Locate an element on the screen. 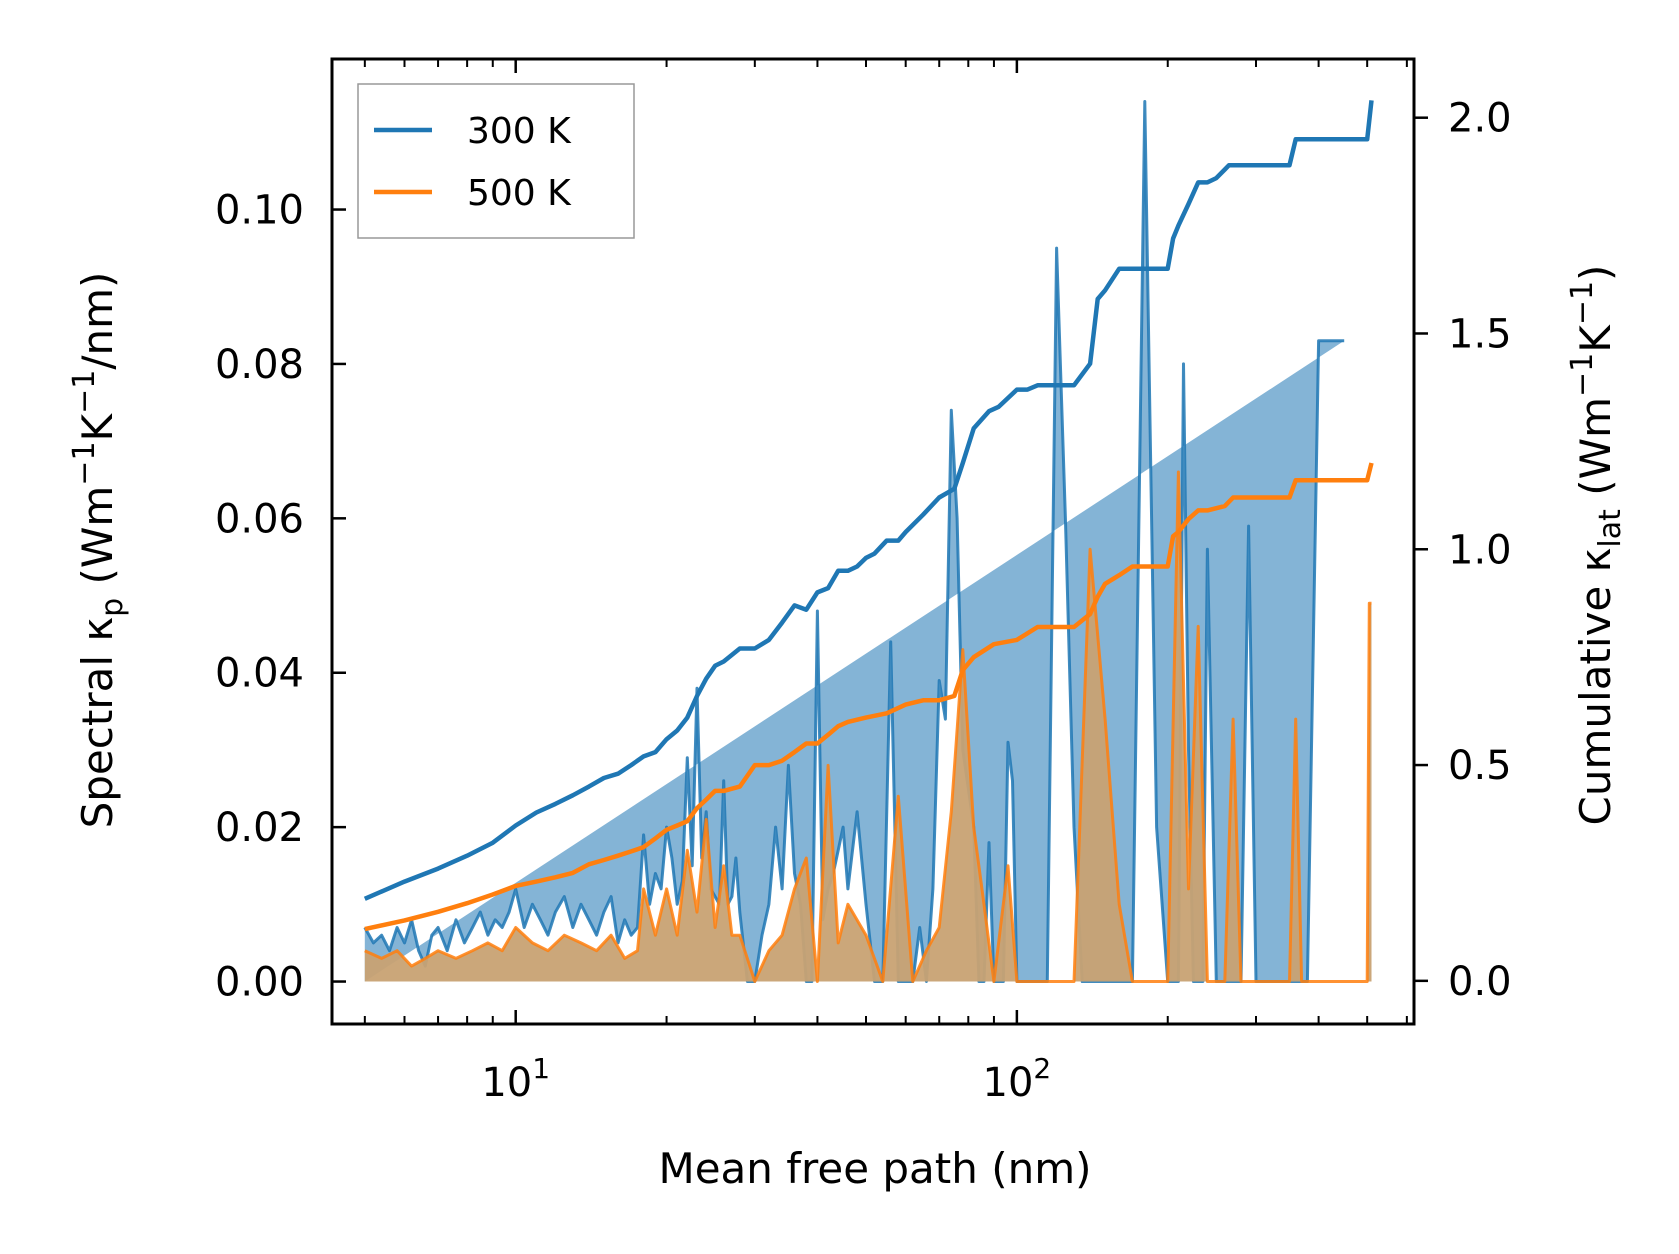  right-y-tick-label: 1.0 is located at coordinates (1480, 550).